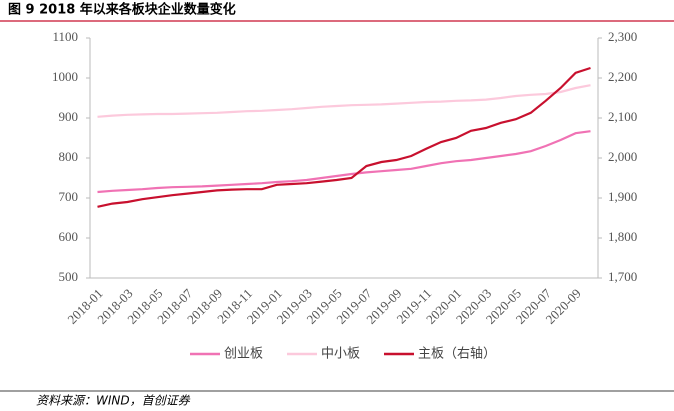 The width and height of the screenshot is (674, 411). I want to click on y-tick-label: 600, so click(69, 236).